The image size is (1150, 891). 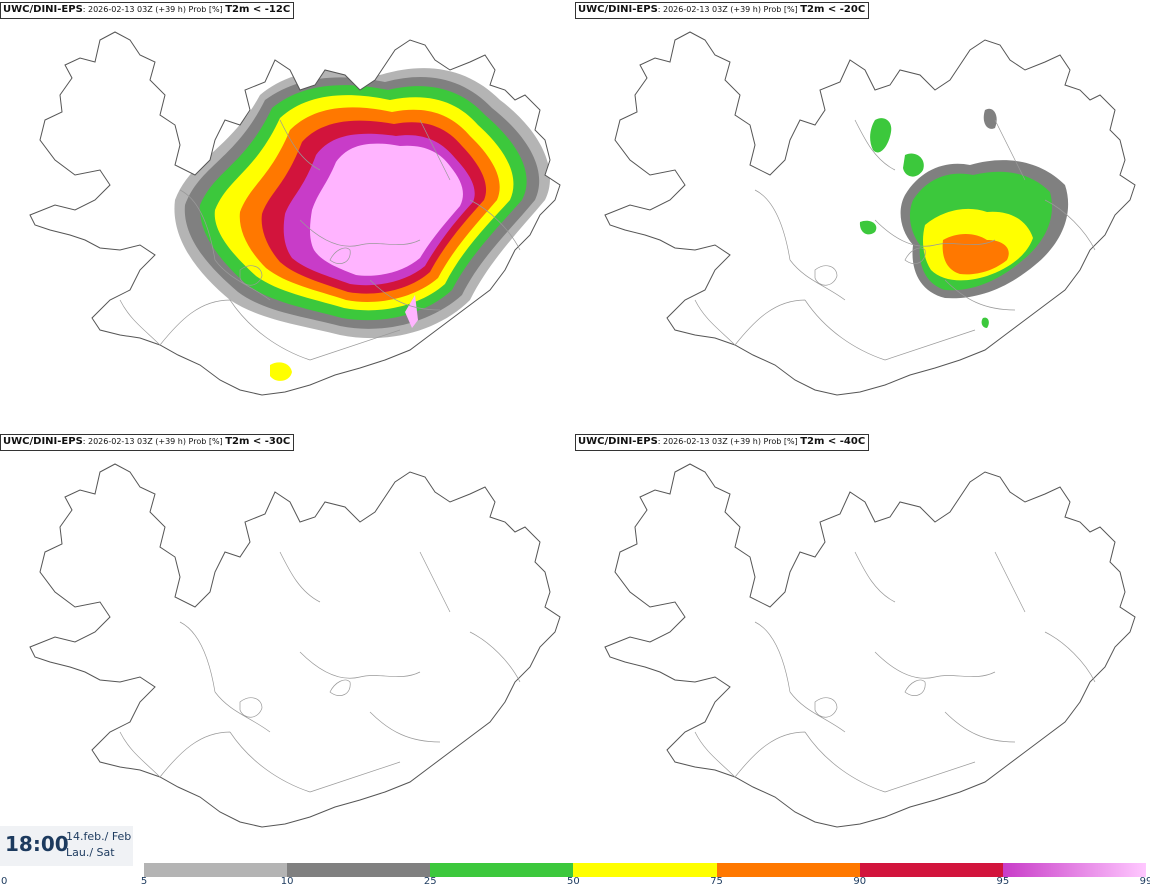 What do you see at coordinates (287, 881) in the screenshot?
I see `legend-tick-label: 10` at bounding box center [287, 881].